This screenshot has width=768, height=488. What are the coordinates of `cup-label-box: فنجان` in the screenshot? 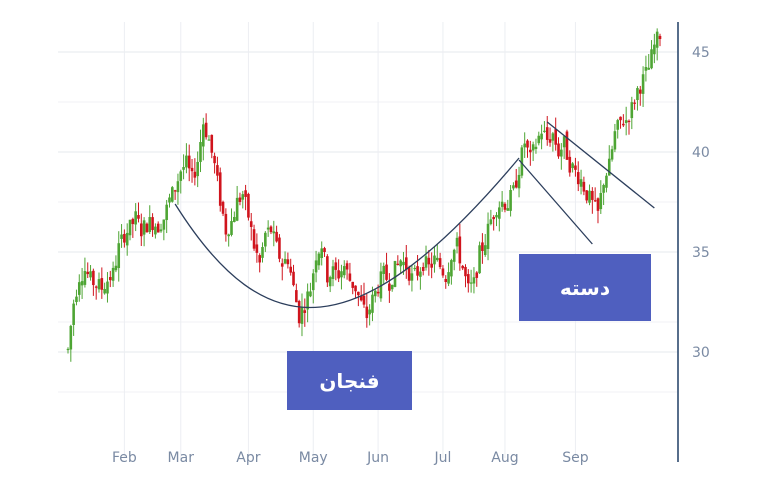 It's located at (349, 380).